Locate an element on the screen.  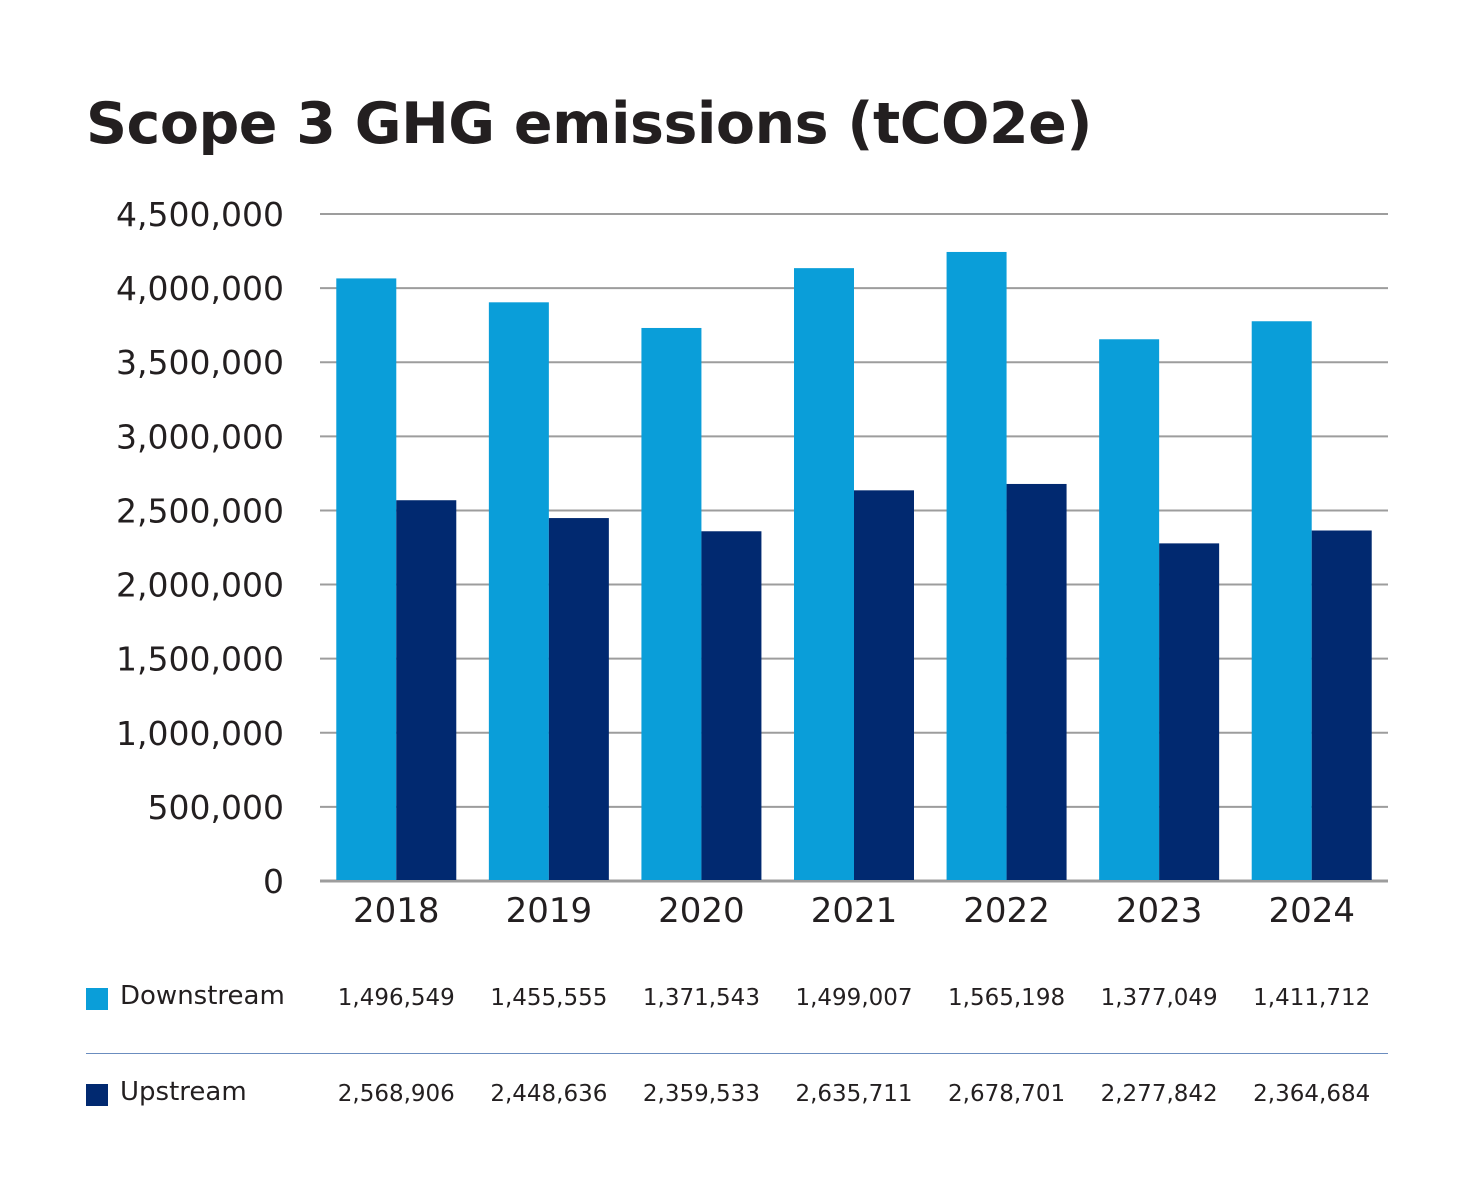
y-tick-label: 2,500,000 is located at coordinates (200, 510).